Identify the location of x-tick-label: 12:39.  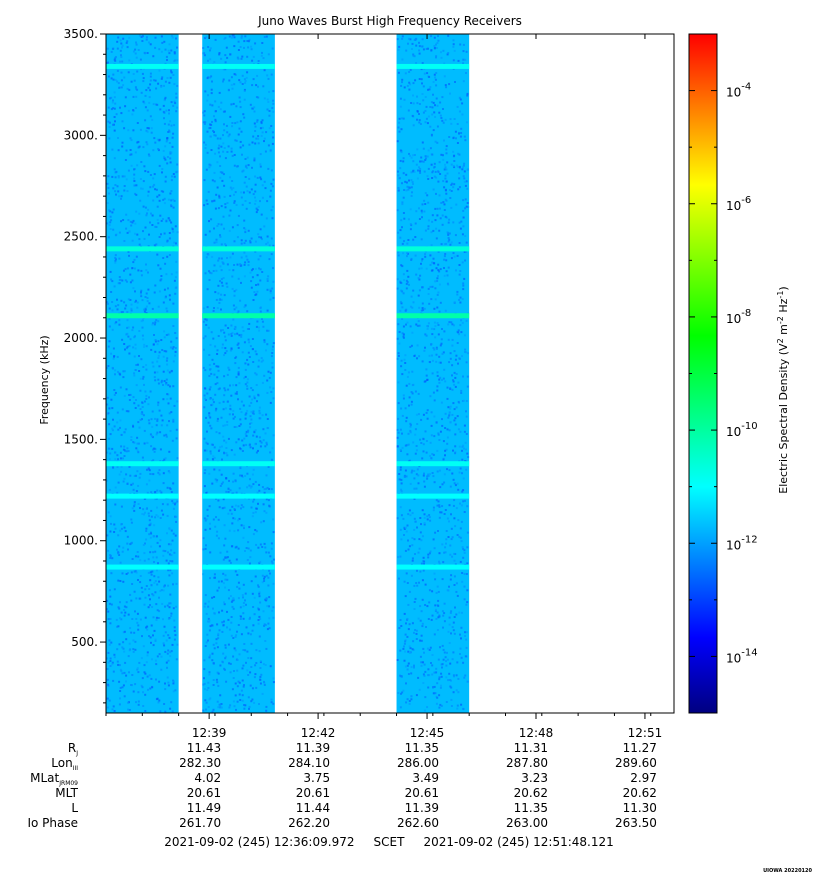
(209, 733).